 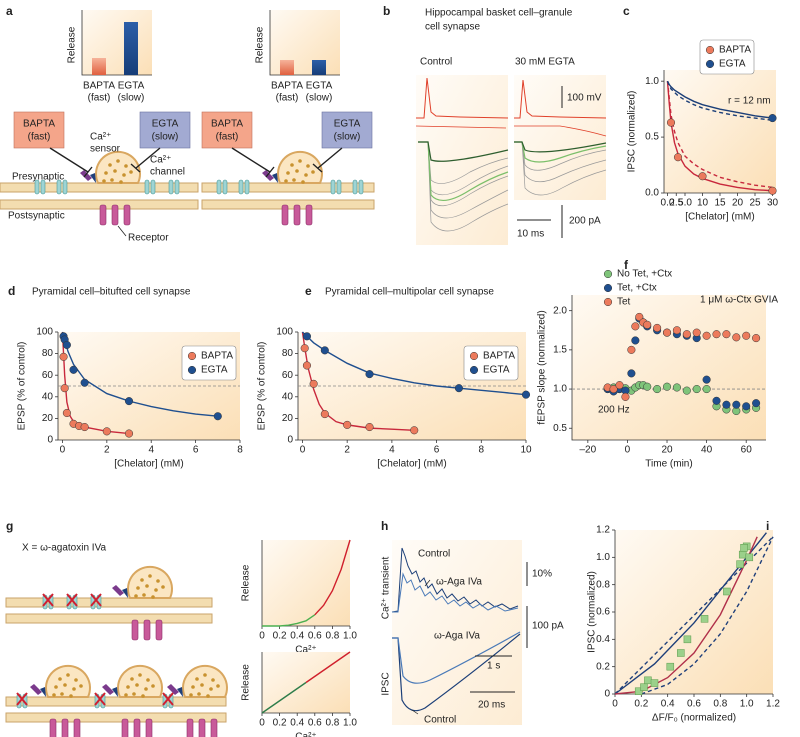 What do you see at coordinates (384, 526) in the screenshot?
I see `panel-letter: h` at bounding box center [384, 526].